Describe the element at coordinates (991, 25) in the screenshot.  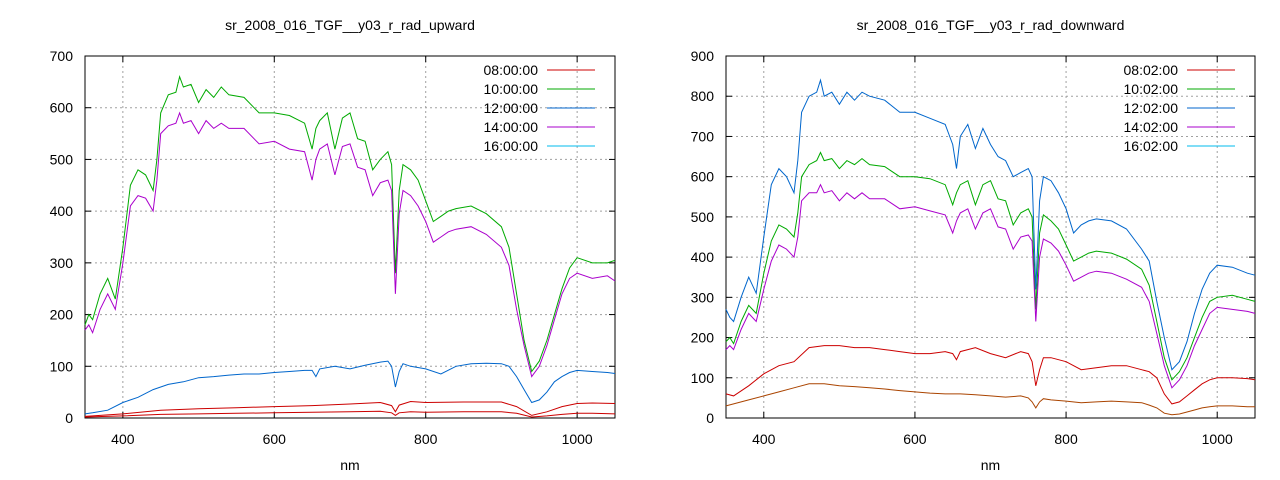
I see `chart-title: sr_2008_016_TGF__y03_r_rad_downward` at that location.